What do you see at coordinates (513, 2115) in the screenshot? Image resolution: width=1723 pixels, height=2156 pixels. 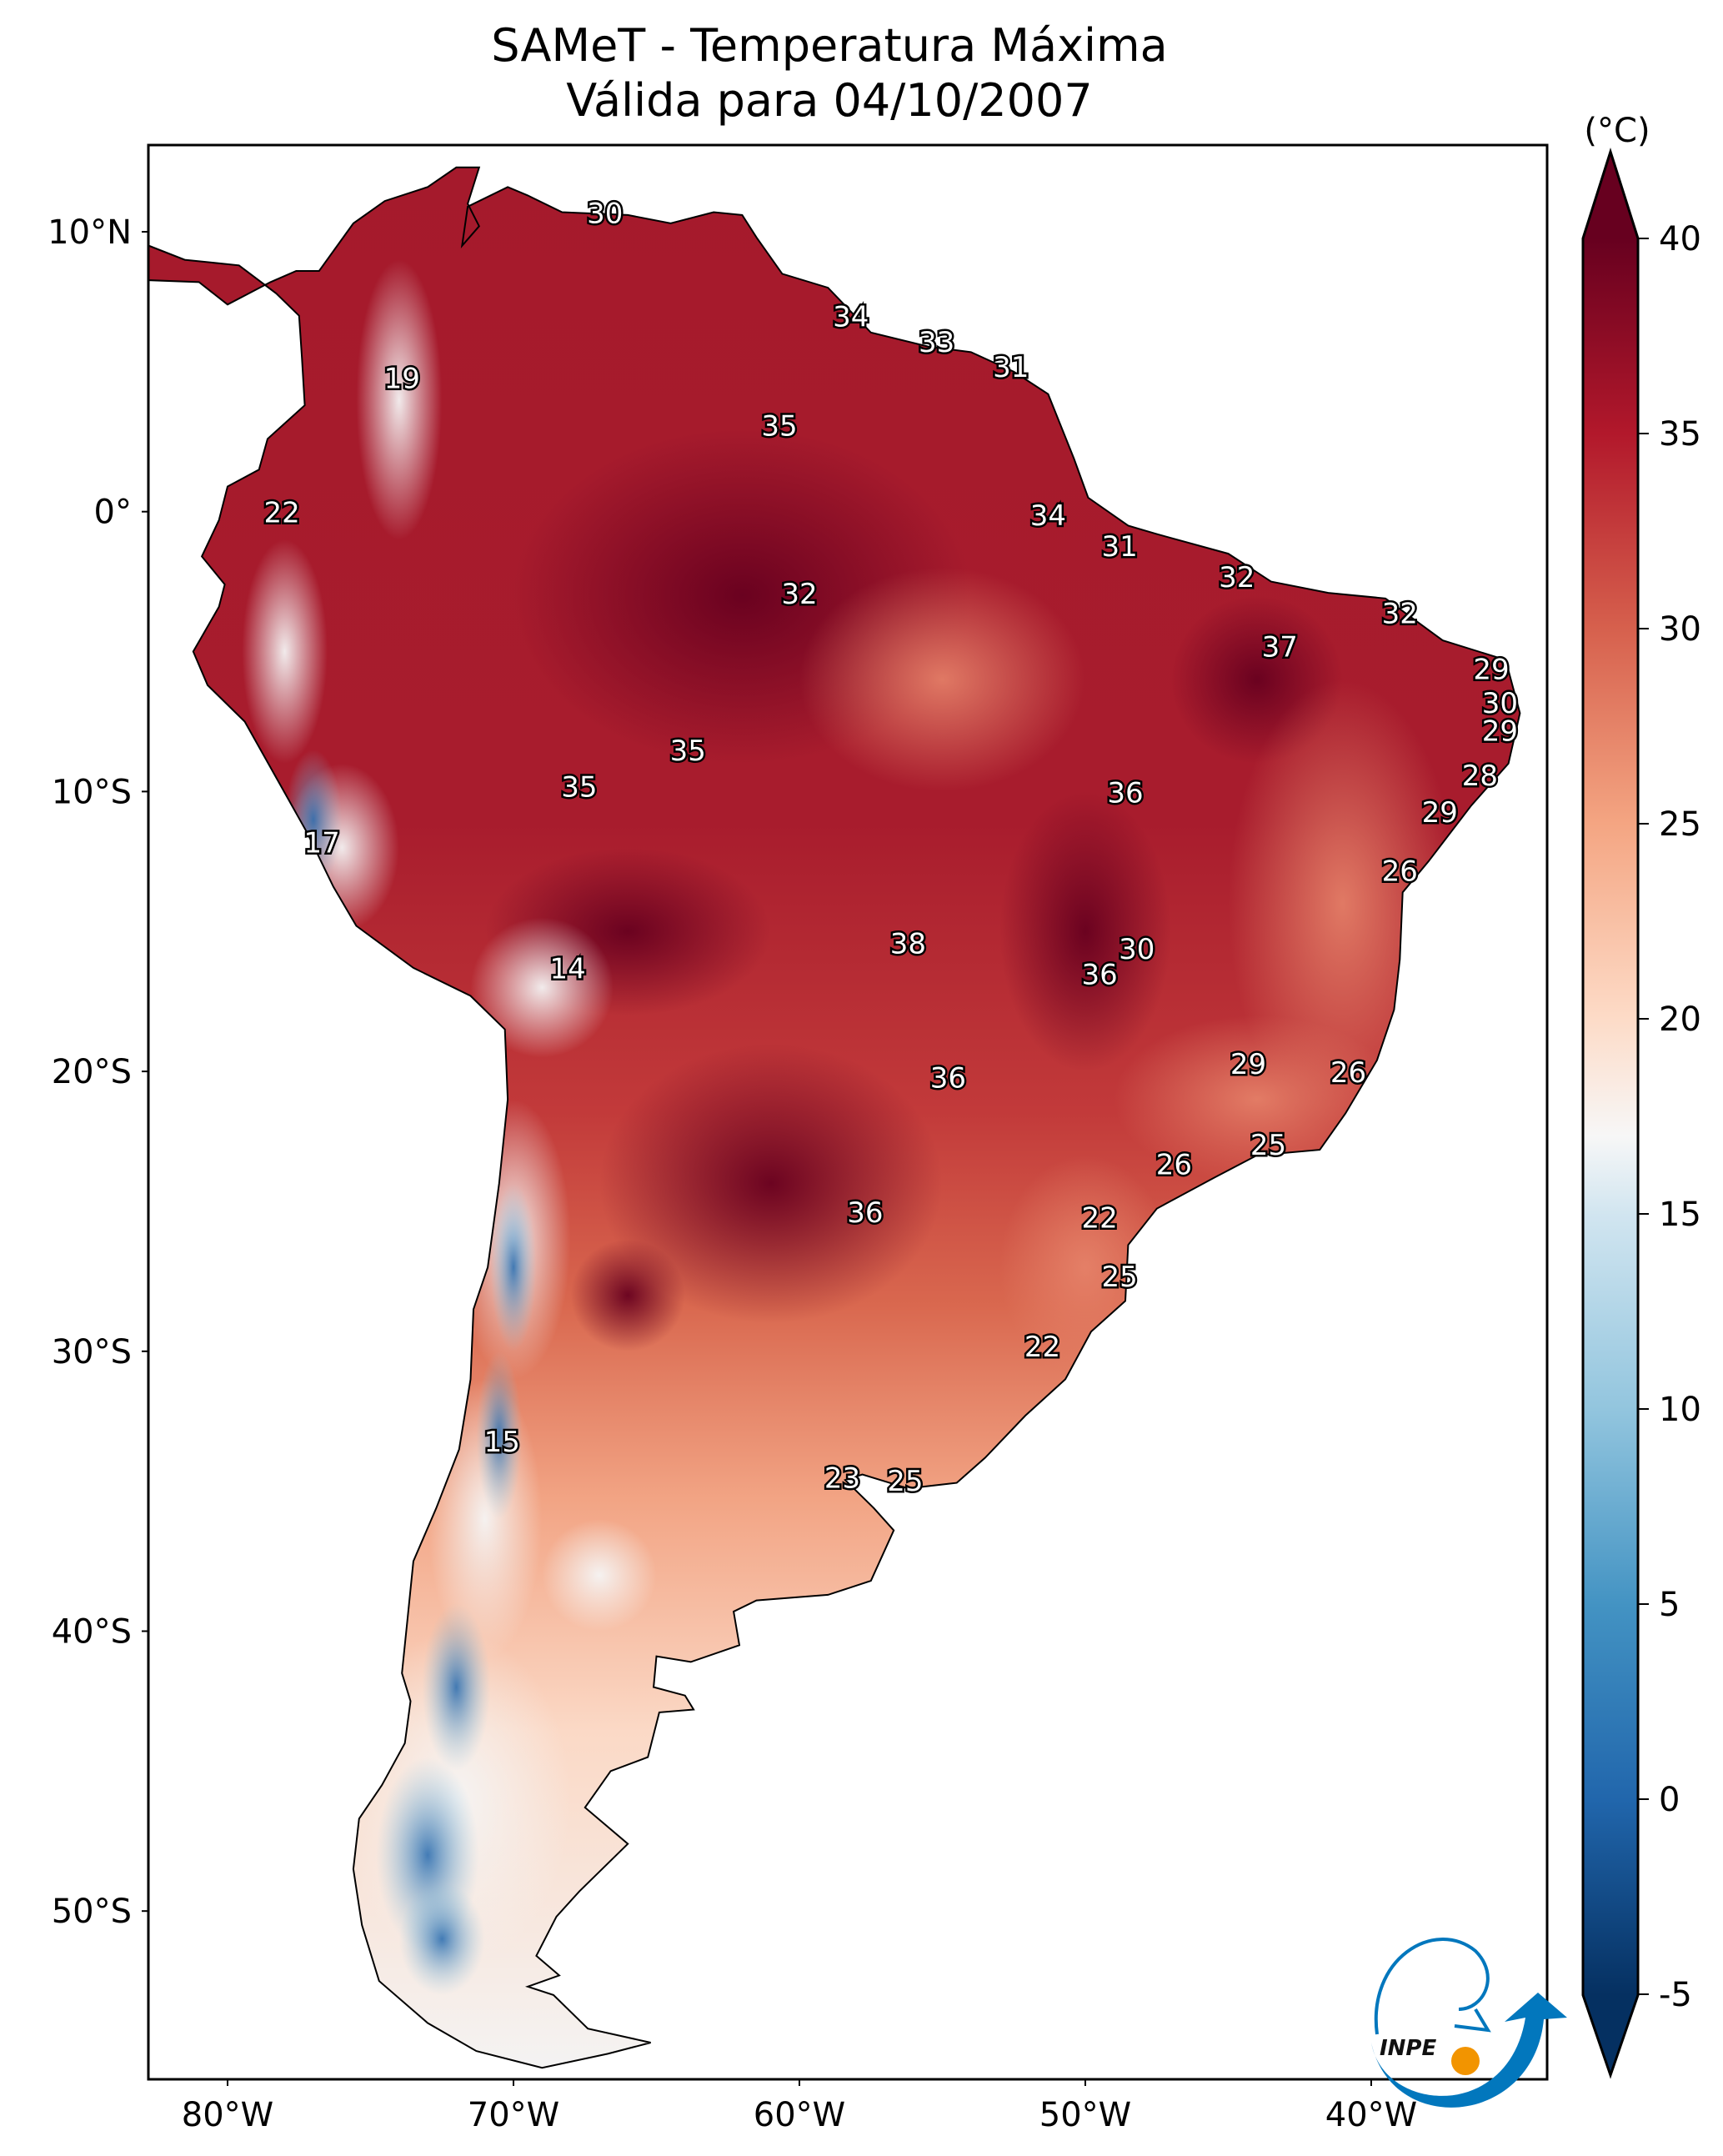 I see `lon-tick-label: 70°W` at bounding box center [513, 2115].